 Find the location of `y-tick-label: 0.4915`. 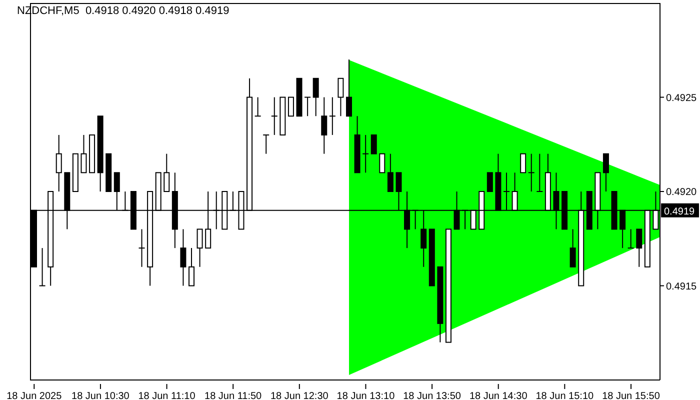

y-tick-label: 0.4915 is located at coordinates (682, 286).